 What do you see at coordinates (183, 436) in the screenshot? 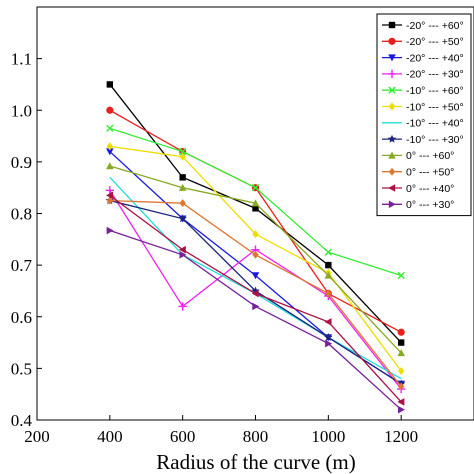
I see `x-tick-label: 600` at bounding box center [183, 436].